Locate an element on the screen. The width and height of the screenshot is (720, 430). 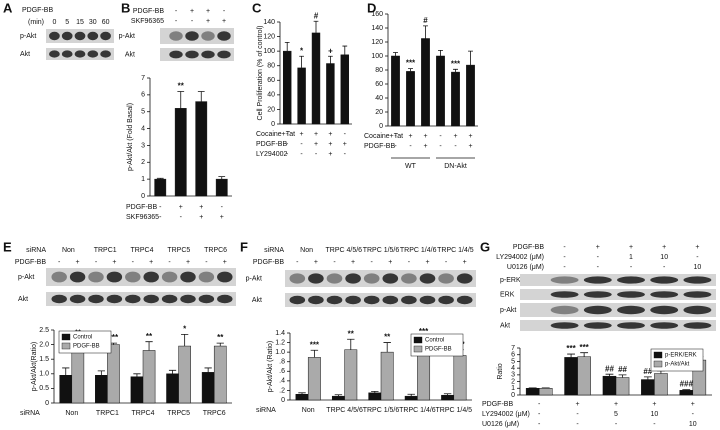
y-tick-label: 20 is located at coordinates (379, 112).